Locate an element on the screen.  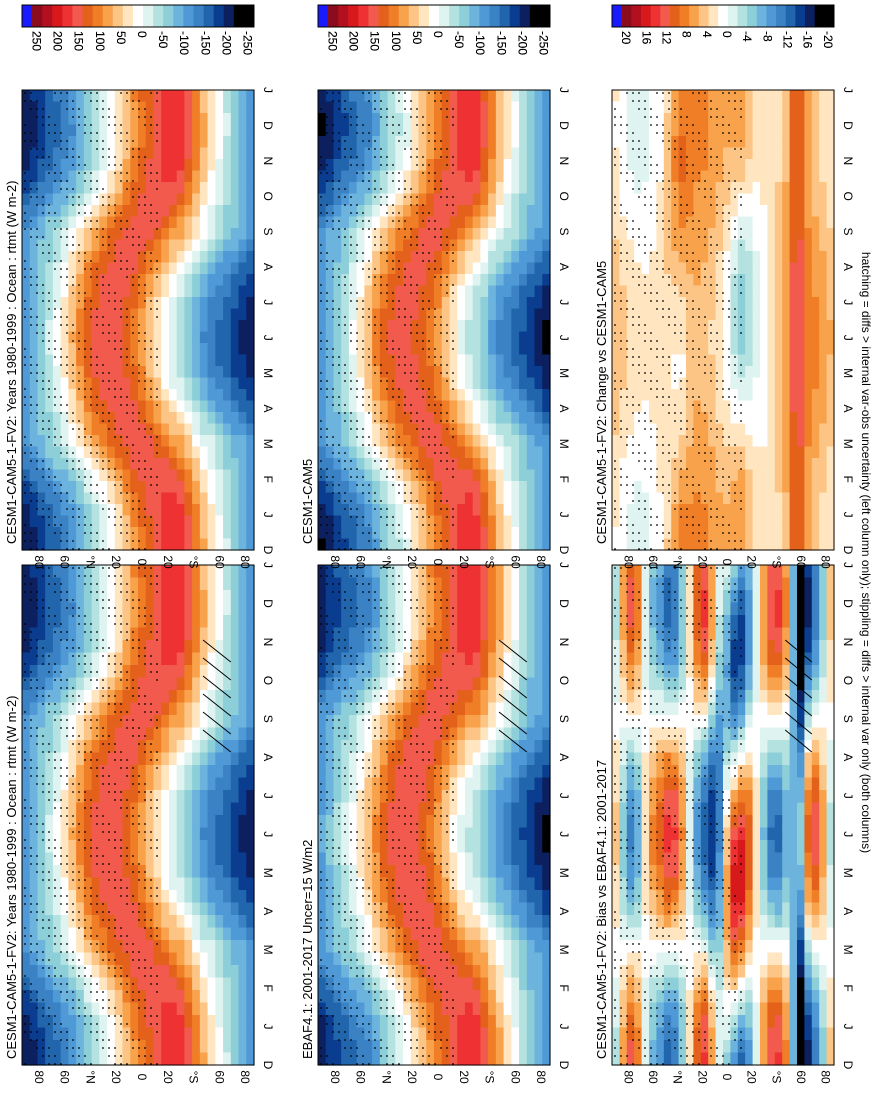
hatch-lines is located at coordinates (217, 696).